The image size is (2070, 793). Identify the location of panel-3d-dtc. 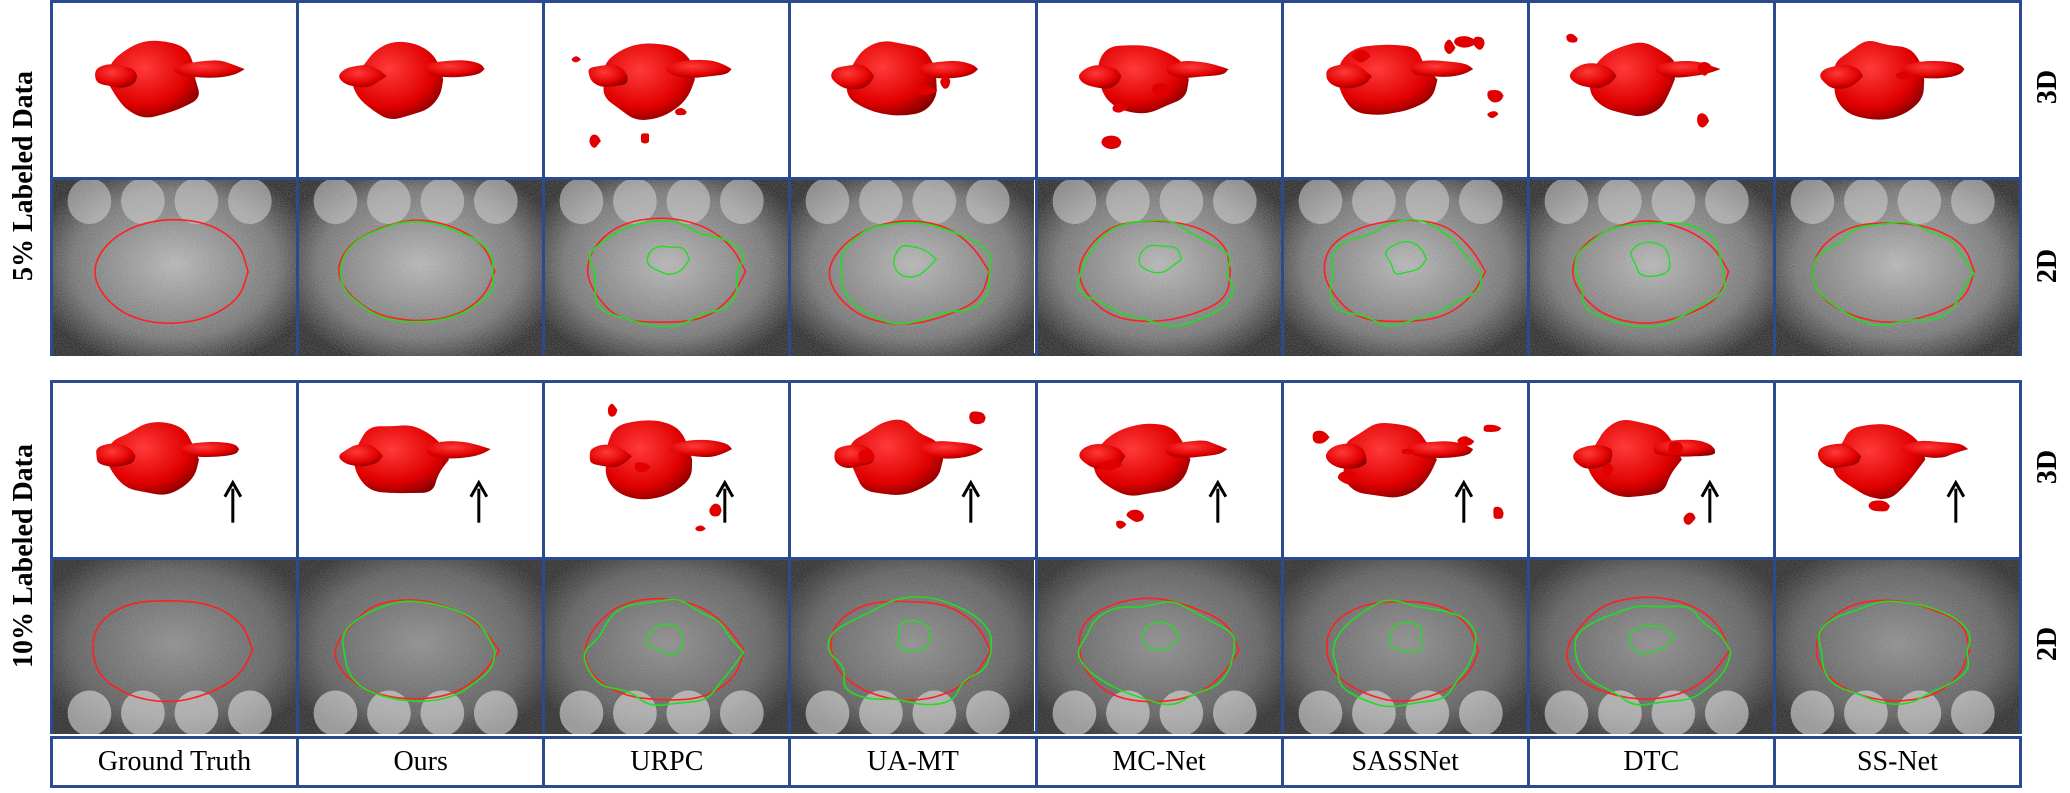
(1649, 470).